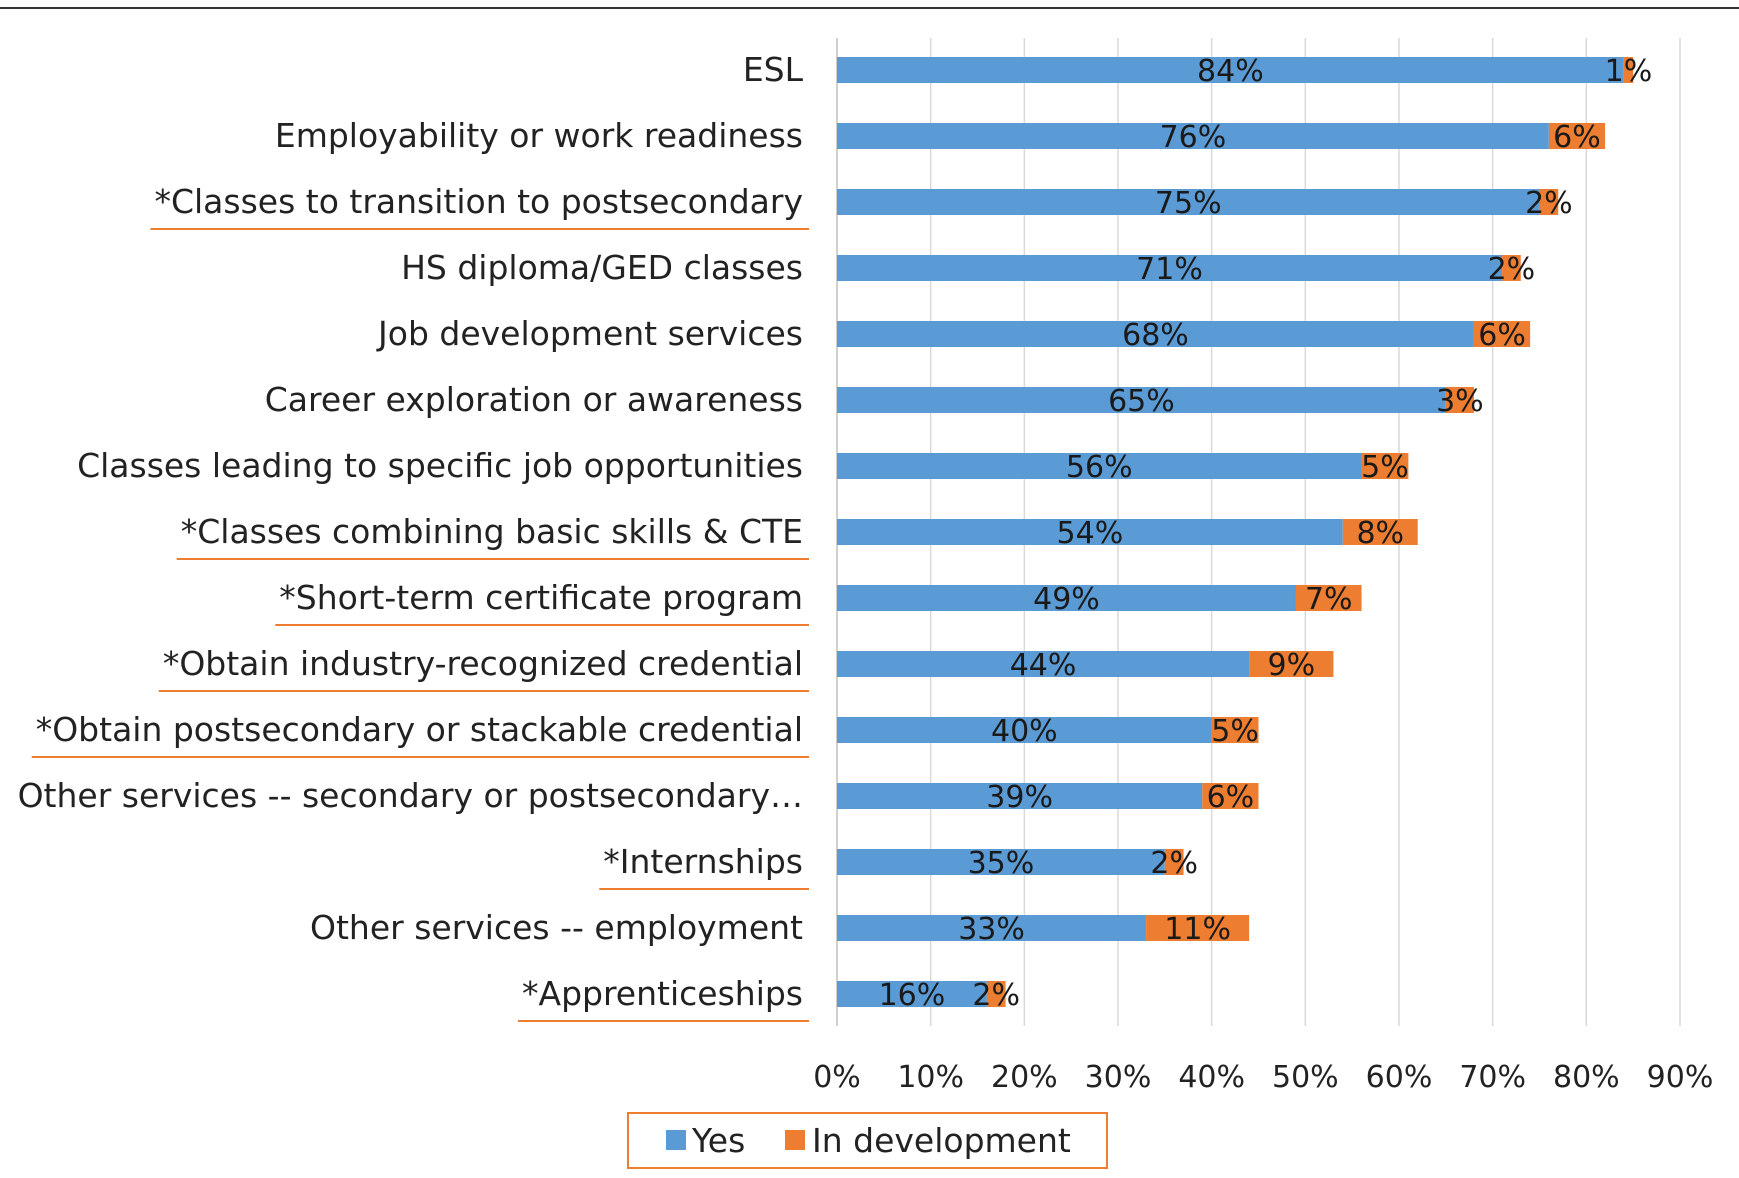  Describe the element at coordinates (941, 1140) in the screenshot. I see `legend-label-in-development: In development` at that location.